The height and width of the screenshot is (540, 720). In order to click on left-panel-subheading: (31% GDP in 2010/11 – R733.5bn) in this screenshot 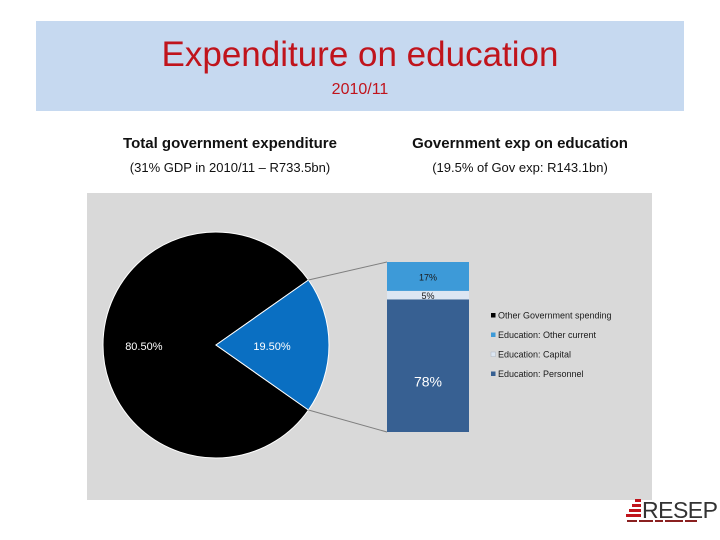, I will do `click(230, 167)`.